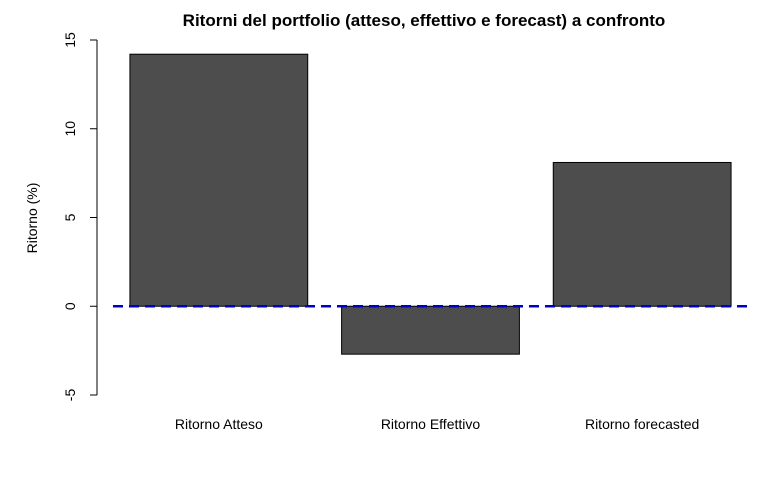 The width and height of the screenshot is (773, 493). What do you see at coordinates (70, 217) in the screenshot?
I see `y-tick-label: 5` at bounding box center [70, 217].